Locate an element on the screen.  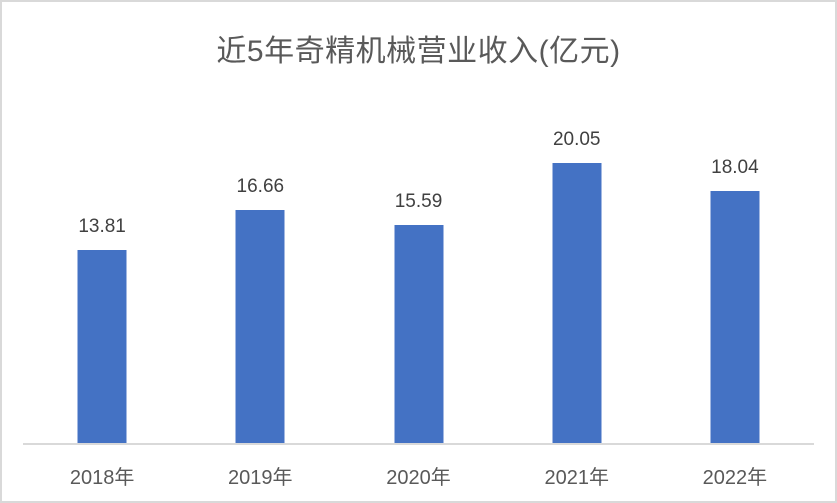
x-tick-label: 2019年 is located at coordinates (260, 478).